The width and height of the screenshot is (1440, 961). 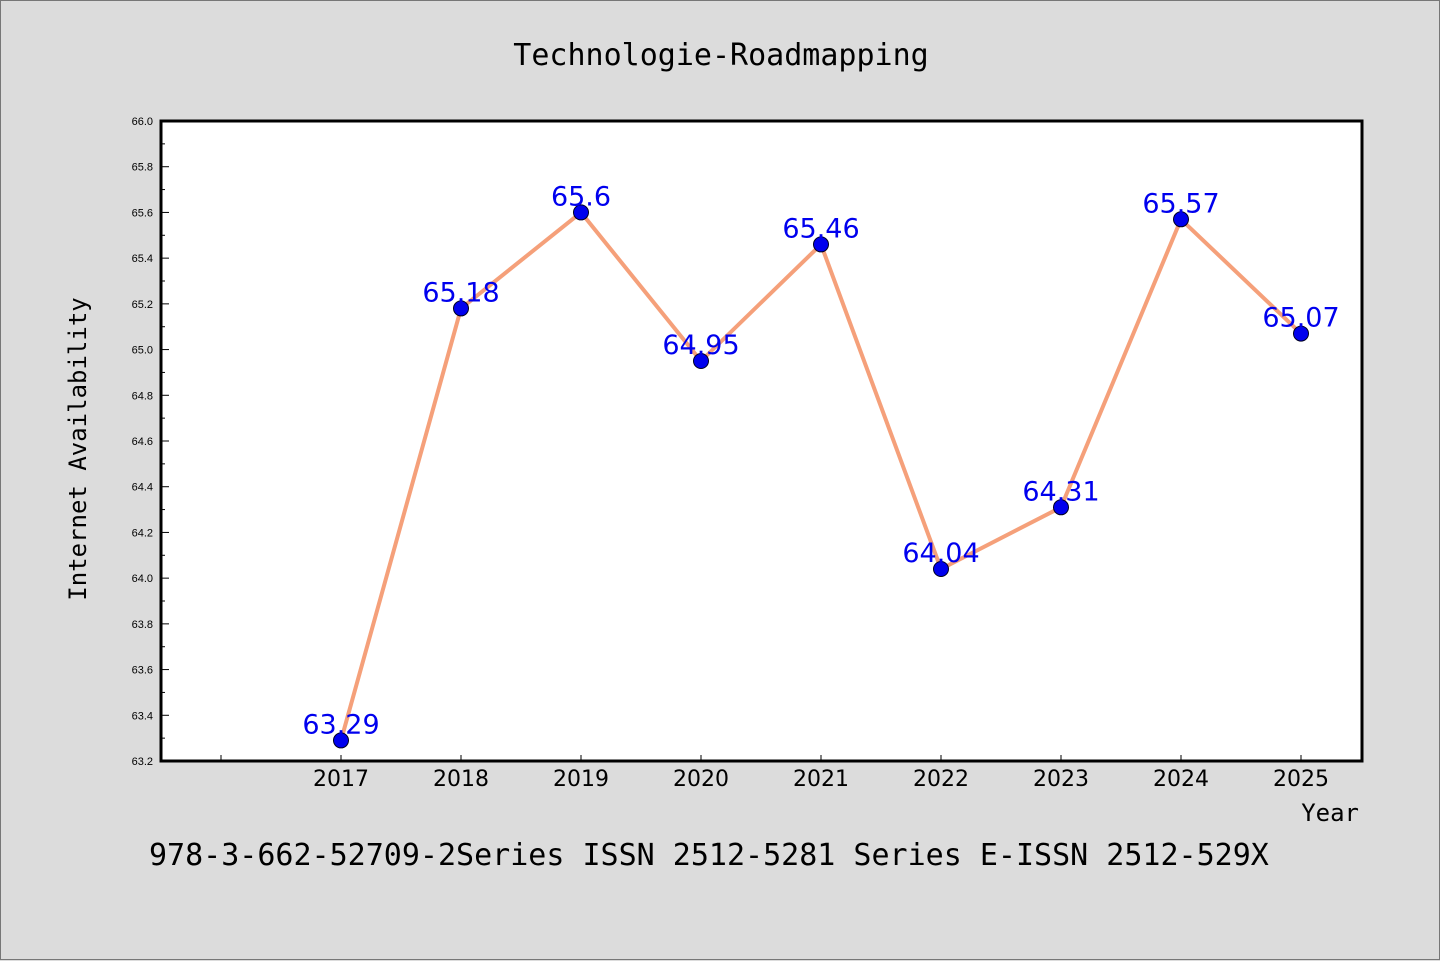 What do you see at coordinates (461, 779) in the screenshot?
I see `x-tick-label: 2018` at bounding box center [461, 779].